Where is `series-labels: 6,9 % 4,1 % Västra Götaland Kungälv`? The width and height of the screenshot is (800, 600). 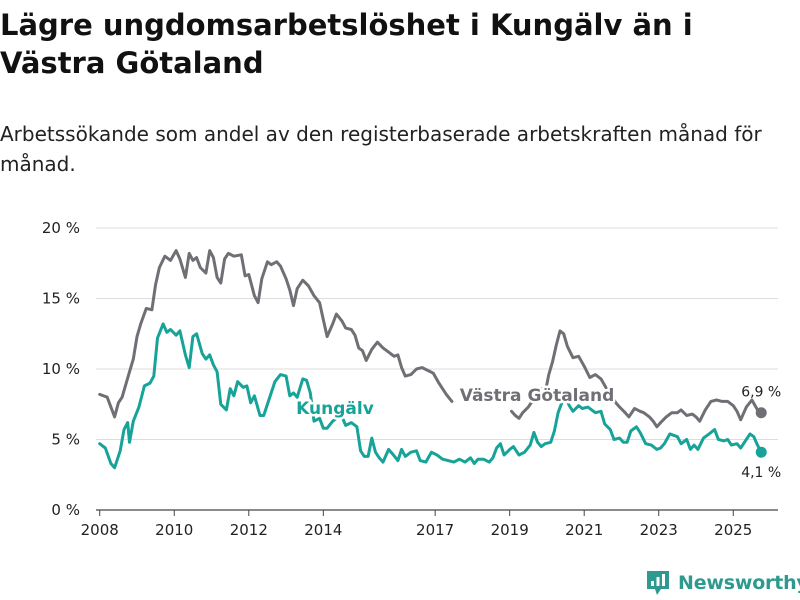
series-labels: 6,9 % 4,1 % Västra Götaland Kungälv is located at coordinates (538, 433).